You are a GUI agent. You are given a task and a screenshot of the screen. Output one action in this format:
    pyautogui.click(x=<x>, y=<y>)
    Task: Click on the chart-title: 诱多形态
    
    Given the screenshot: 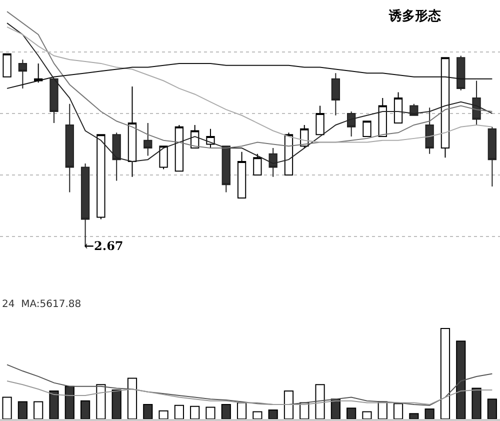 What is the action you would take?
    pyautogui.click(x=415, y=16)
    